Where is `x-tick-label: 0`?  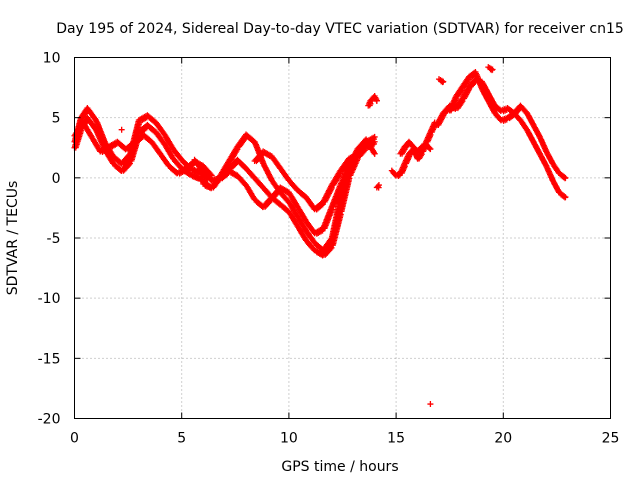 x-tick-label: 0 is located at coordinates (74, 439).